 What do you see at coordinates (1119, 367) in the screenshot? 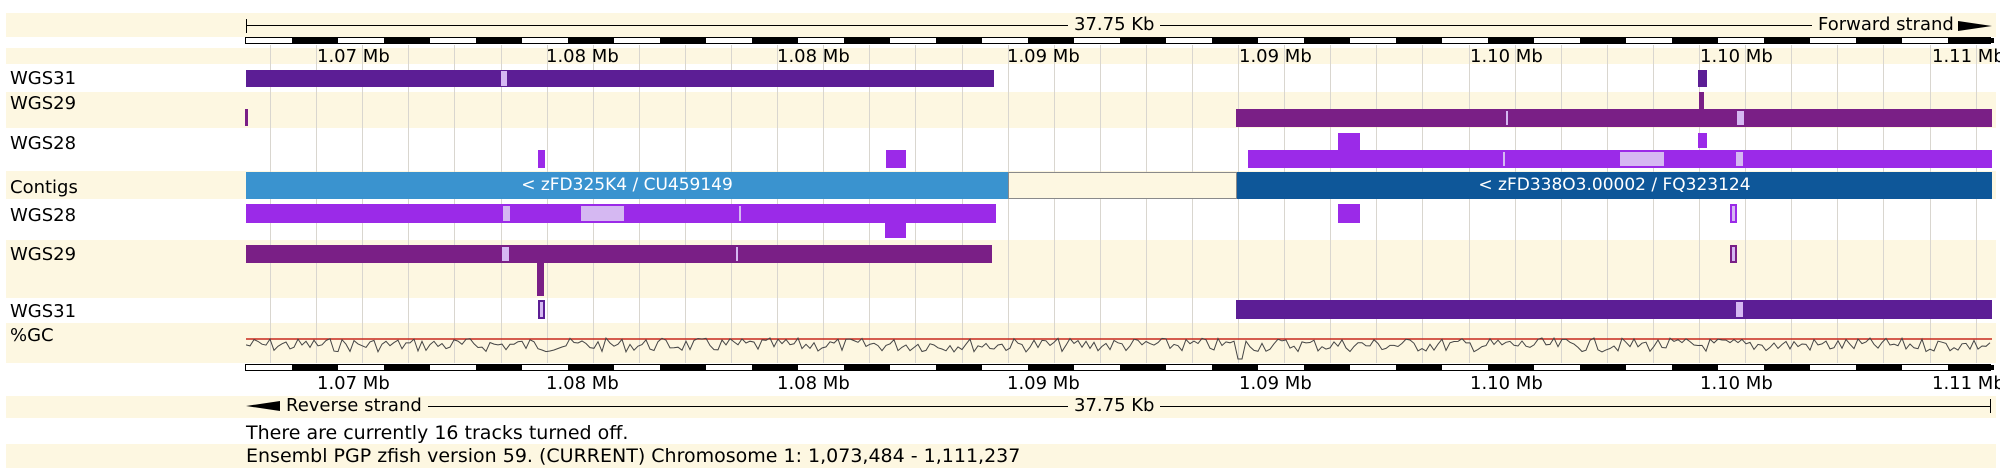
I see `ruler-bottom` at bounding box center [1119, 367].